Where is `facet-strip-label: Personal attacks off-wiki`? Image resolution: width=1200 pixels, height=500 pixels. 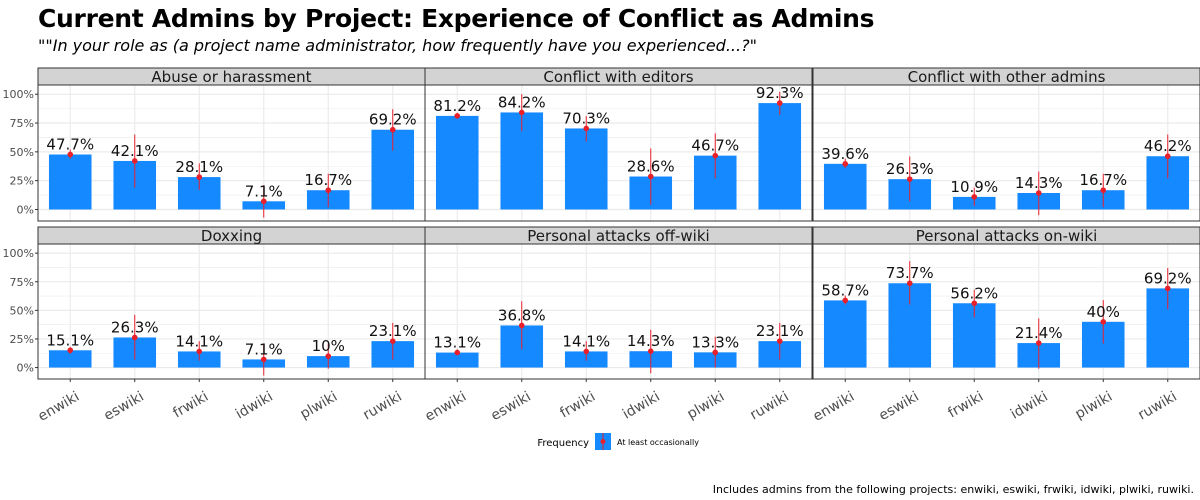 facet-strip-label: Personal attacks off-wiki is located at coordinates (618, 236).